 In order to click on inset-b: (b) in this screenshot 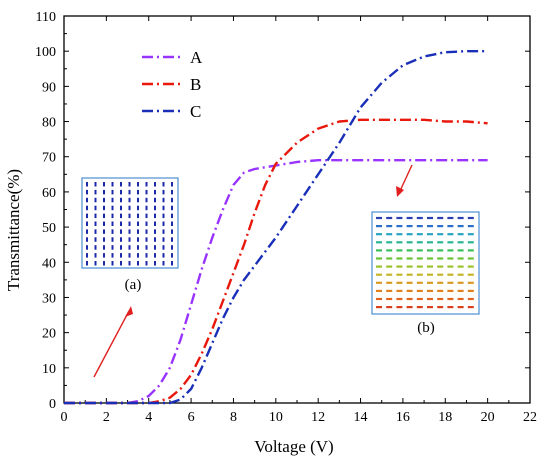, I will do `click(425, 250)`.